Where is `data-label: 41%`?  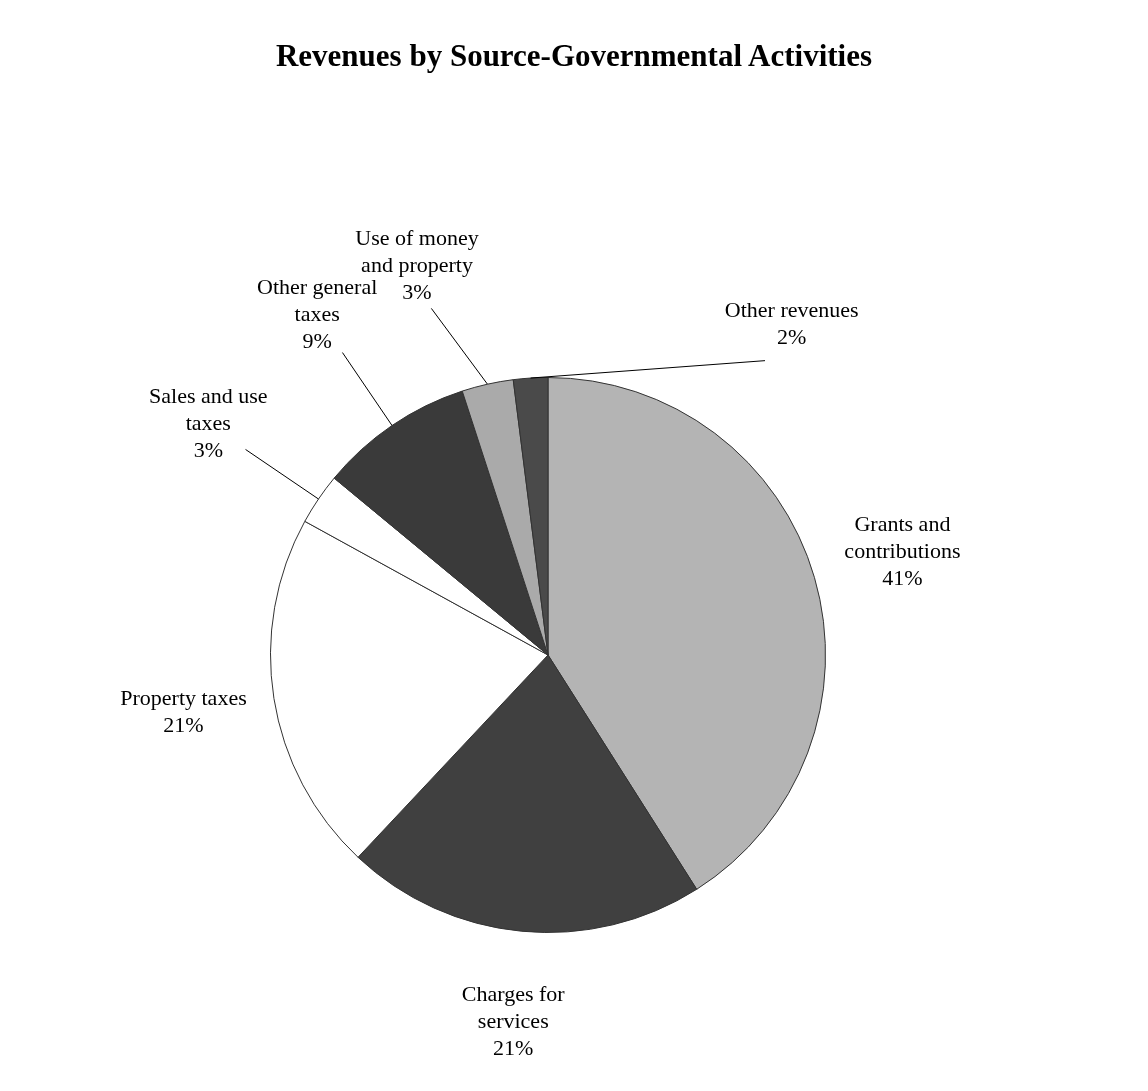 data-label: 41% is located at coordinates (902, 577).